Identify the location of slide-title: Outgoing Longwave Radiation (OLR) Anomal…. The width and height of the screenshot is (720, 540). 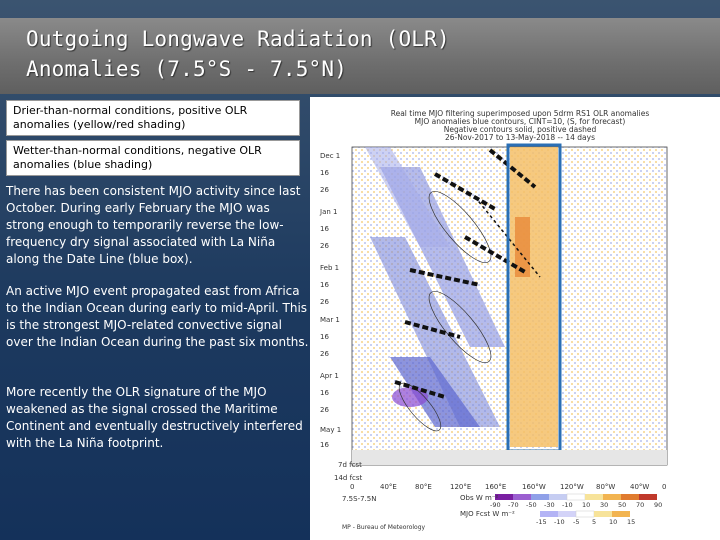
(346, 54).